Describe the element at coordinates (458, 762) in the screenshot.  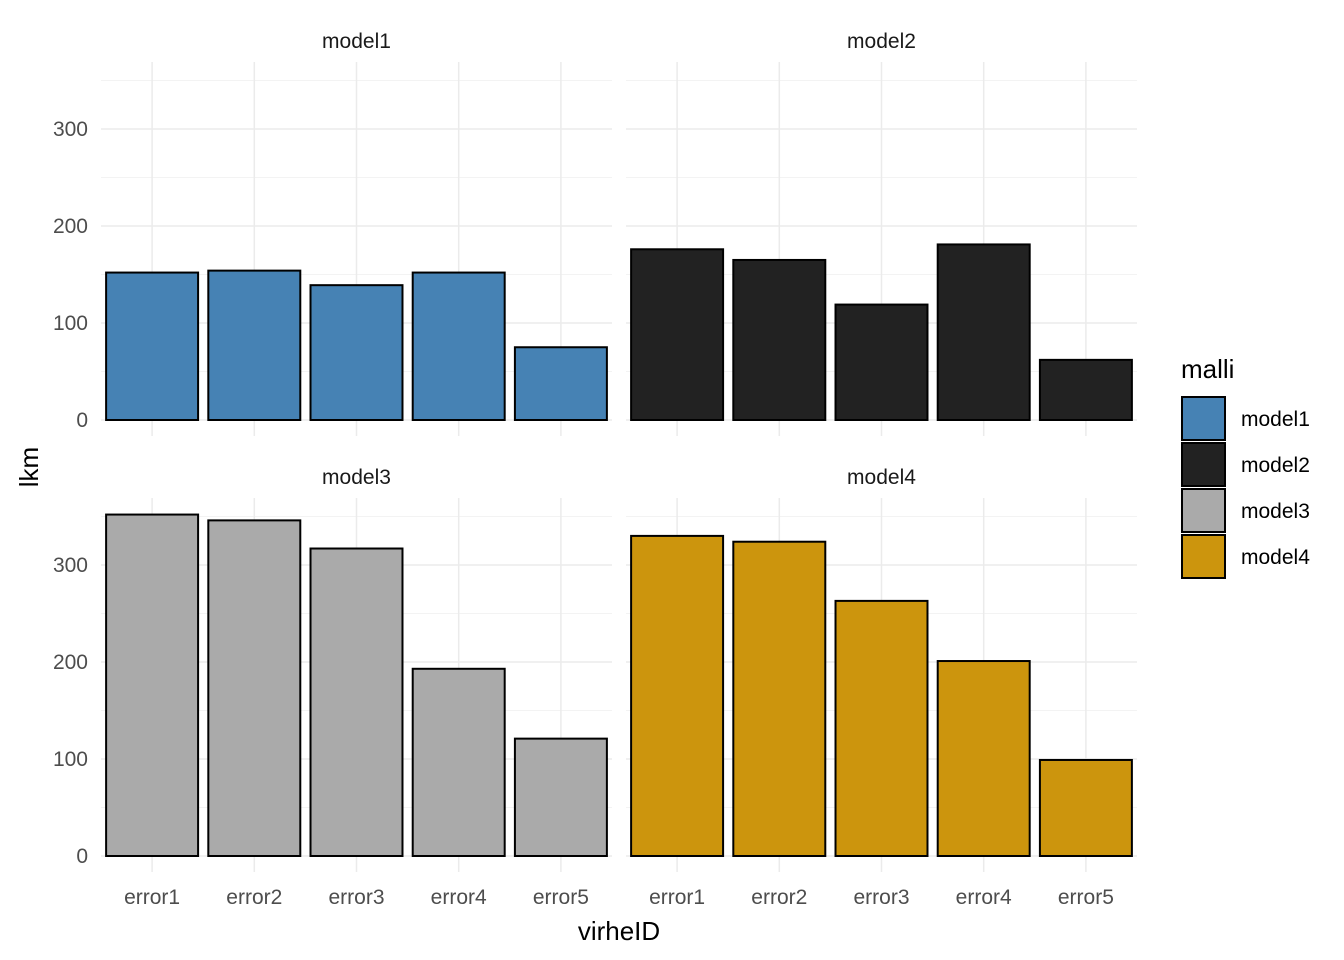
I see `bar-model3-error4` at that location.